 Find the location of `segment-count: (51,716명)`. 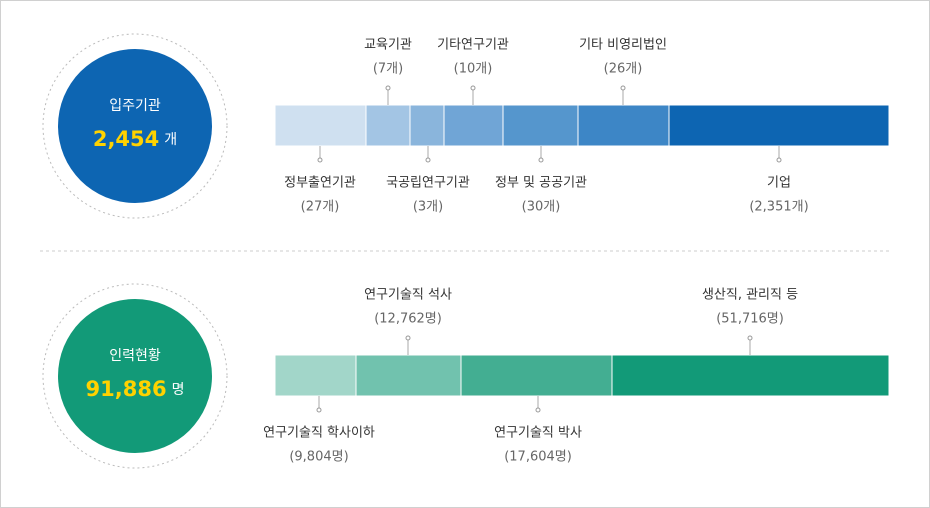

segment-count: (51,716명) is located at coordinates (750, 319).